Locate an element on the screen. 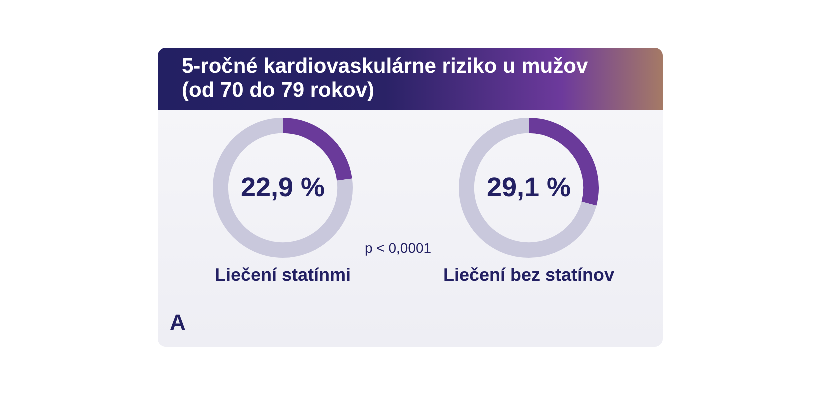  data-label: 29,1 % is located at coordinates (529, 187).